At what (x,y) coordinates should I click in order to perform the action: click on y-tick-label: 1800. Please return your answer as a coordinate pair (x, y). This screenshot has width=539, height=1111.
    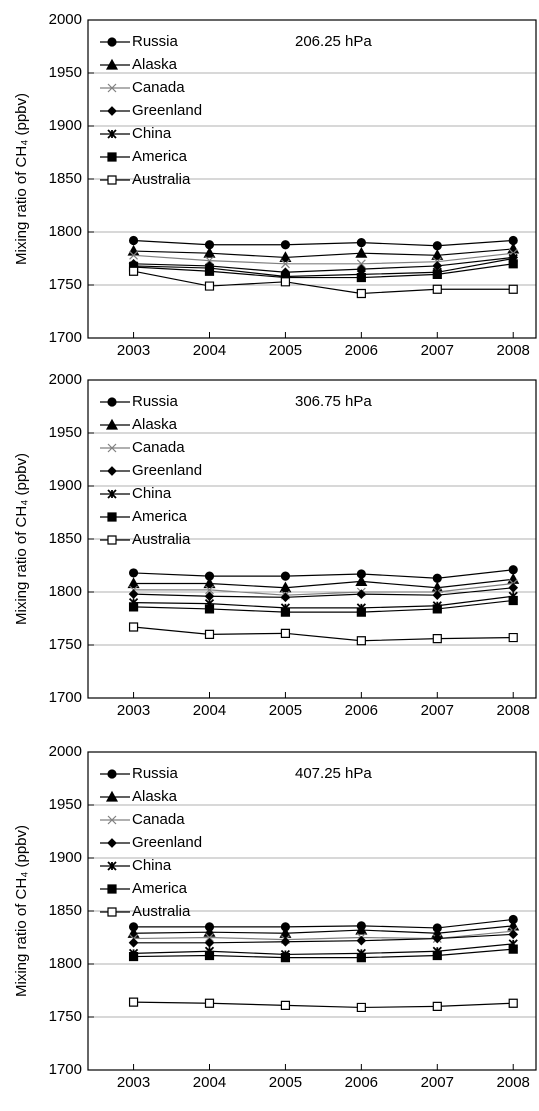
    Looking at the image, I should click on (65, 591).